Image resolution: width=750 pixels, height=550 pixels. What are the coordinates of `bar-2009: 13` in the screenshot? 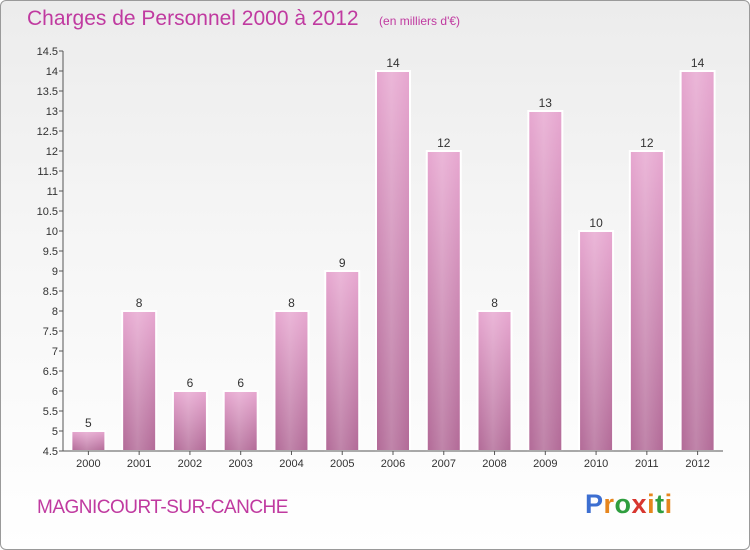 It's located at (545, 274).